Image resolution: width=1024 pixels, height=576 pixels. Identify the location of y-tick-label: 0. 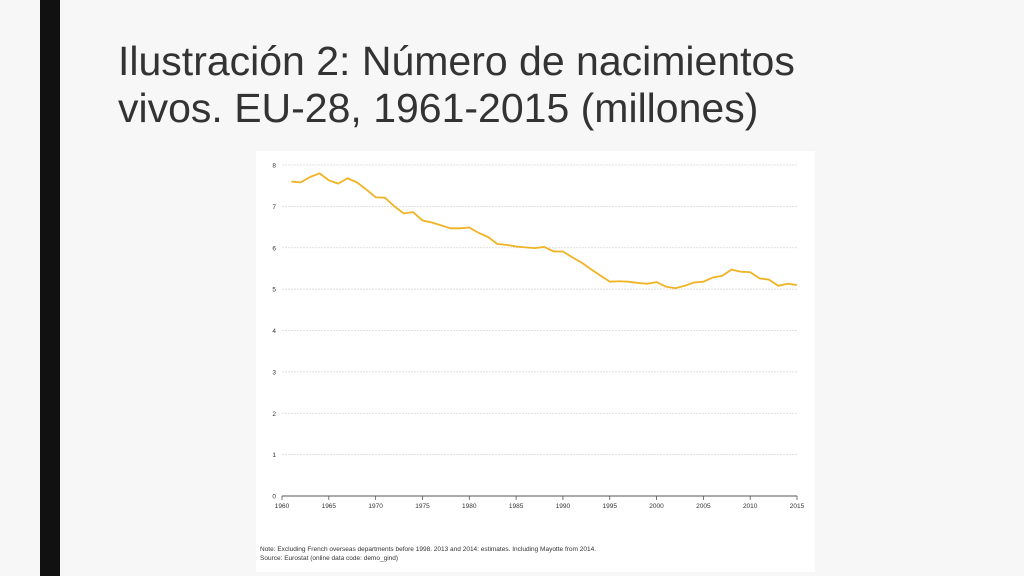
(274, 497).